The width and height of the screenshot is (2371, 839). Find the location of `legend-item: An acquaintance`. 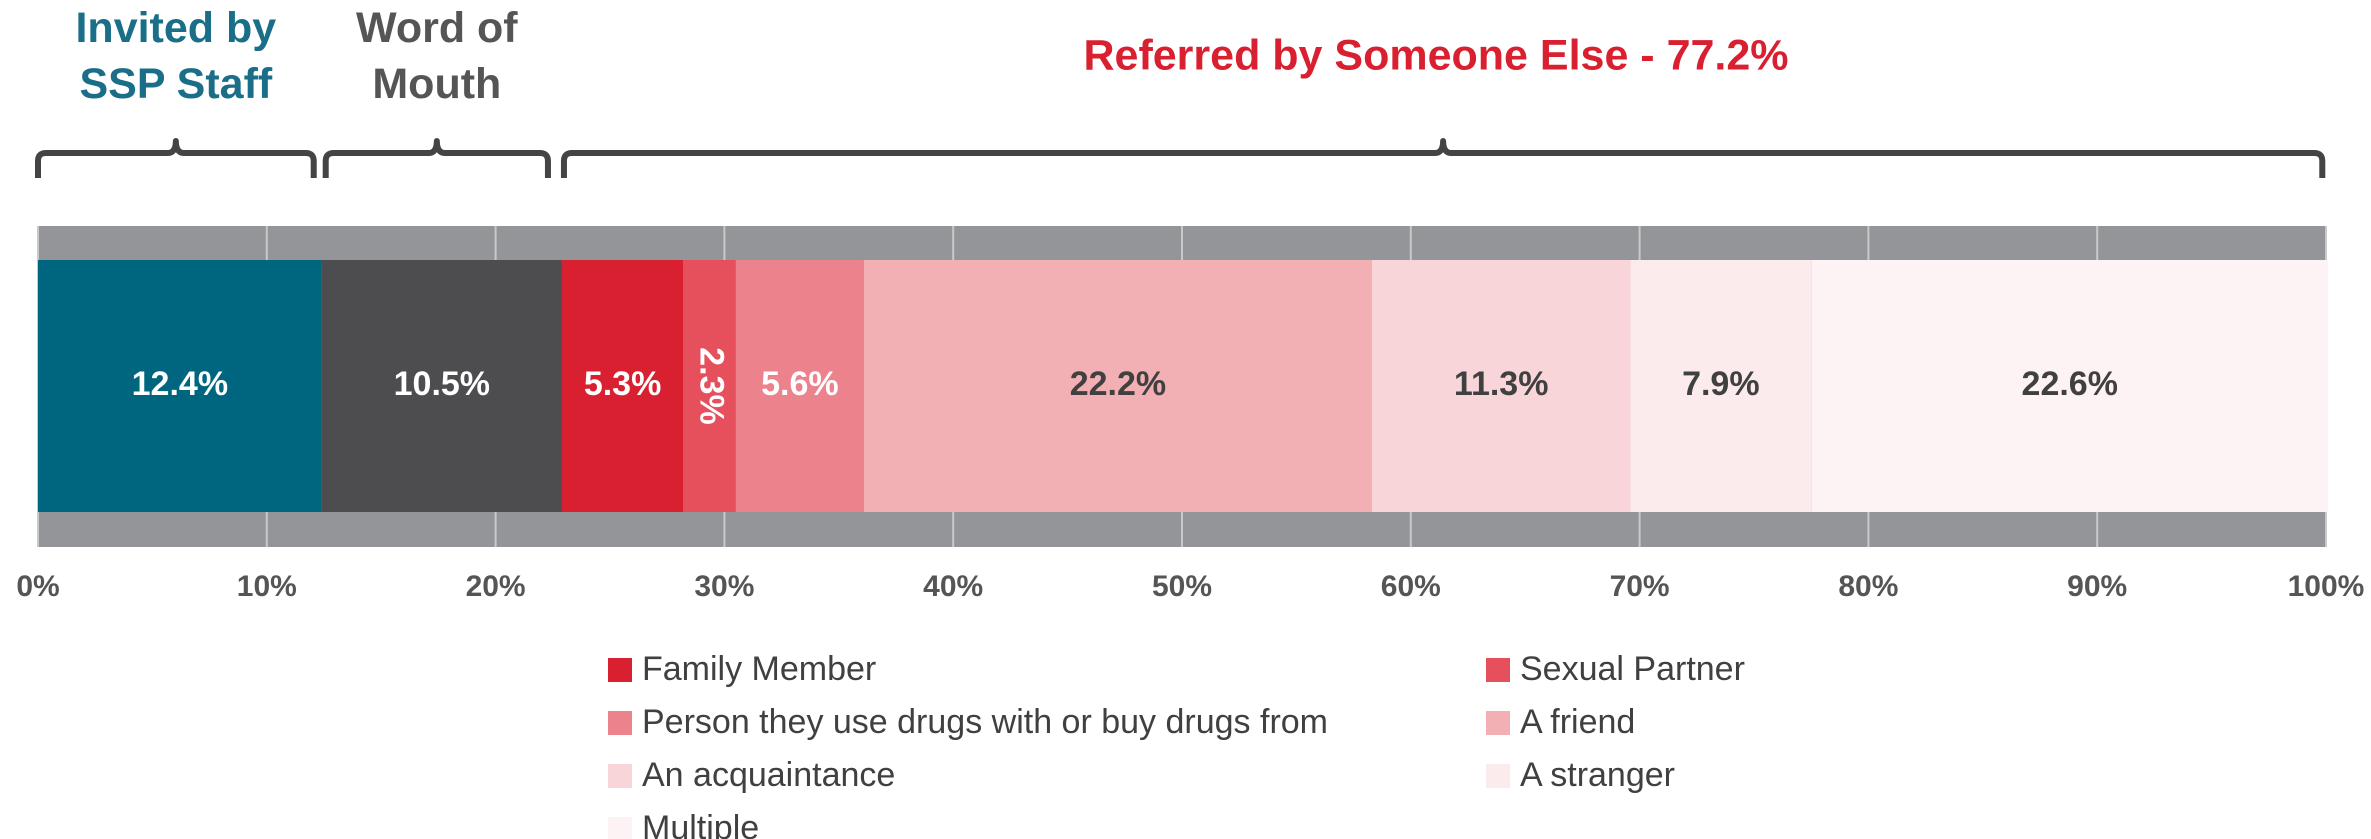

legend-item: An acquaintance is located at coordinates (751, 775).